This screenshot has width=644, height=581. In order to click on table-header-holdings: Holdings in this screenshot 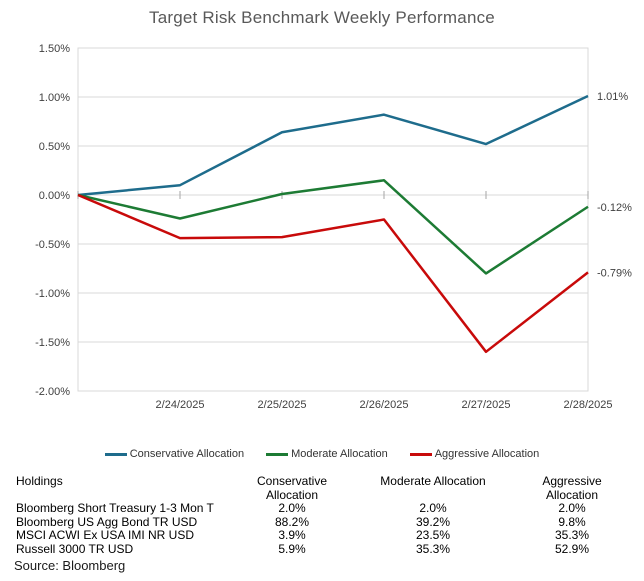, I will do `click(39, 481)`.